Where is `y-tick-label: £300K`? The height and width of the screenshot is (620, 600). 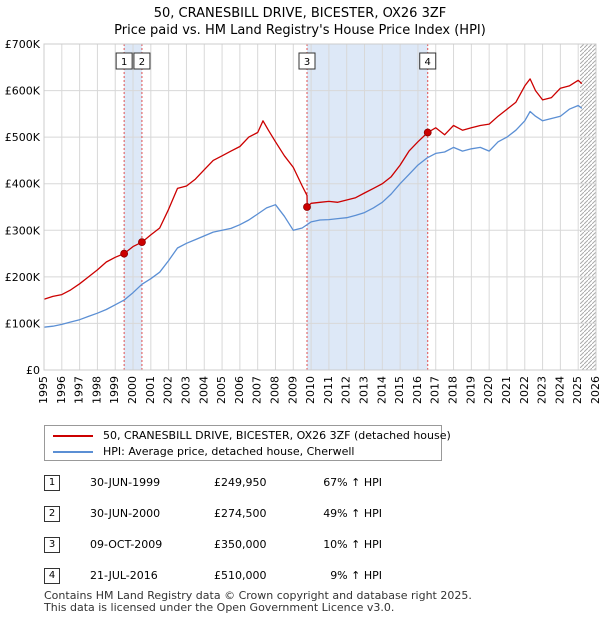 y-tick-label: £300K is located at coordinates (23, 230).